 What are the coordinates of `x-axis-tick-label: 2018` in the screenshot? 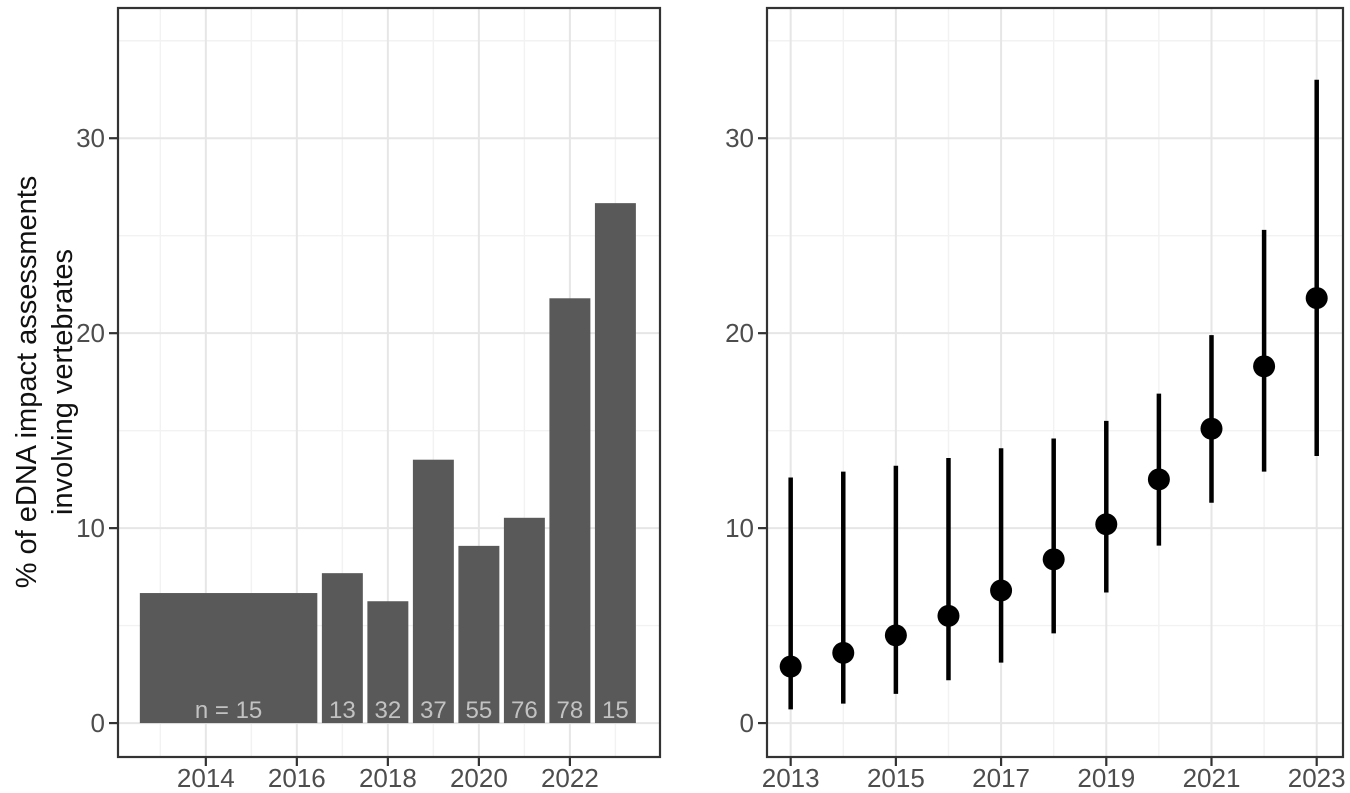 It's located at (388, 778).